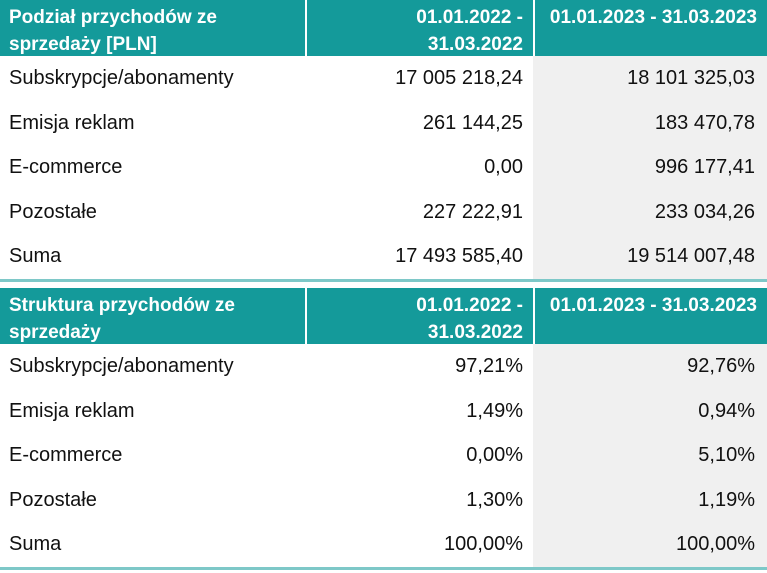 This screenshot has height=573, width=767. What do you see at coordinates (650, 544) in the screenshot?
I see `value-2023: 100,00%` at bounding box center [650, 544].